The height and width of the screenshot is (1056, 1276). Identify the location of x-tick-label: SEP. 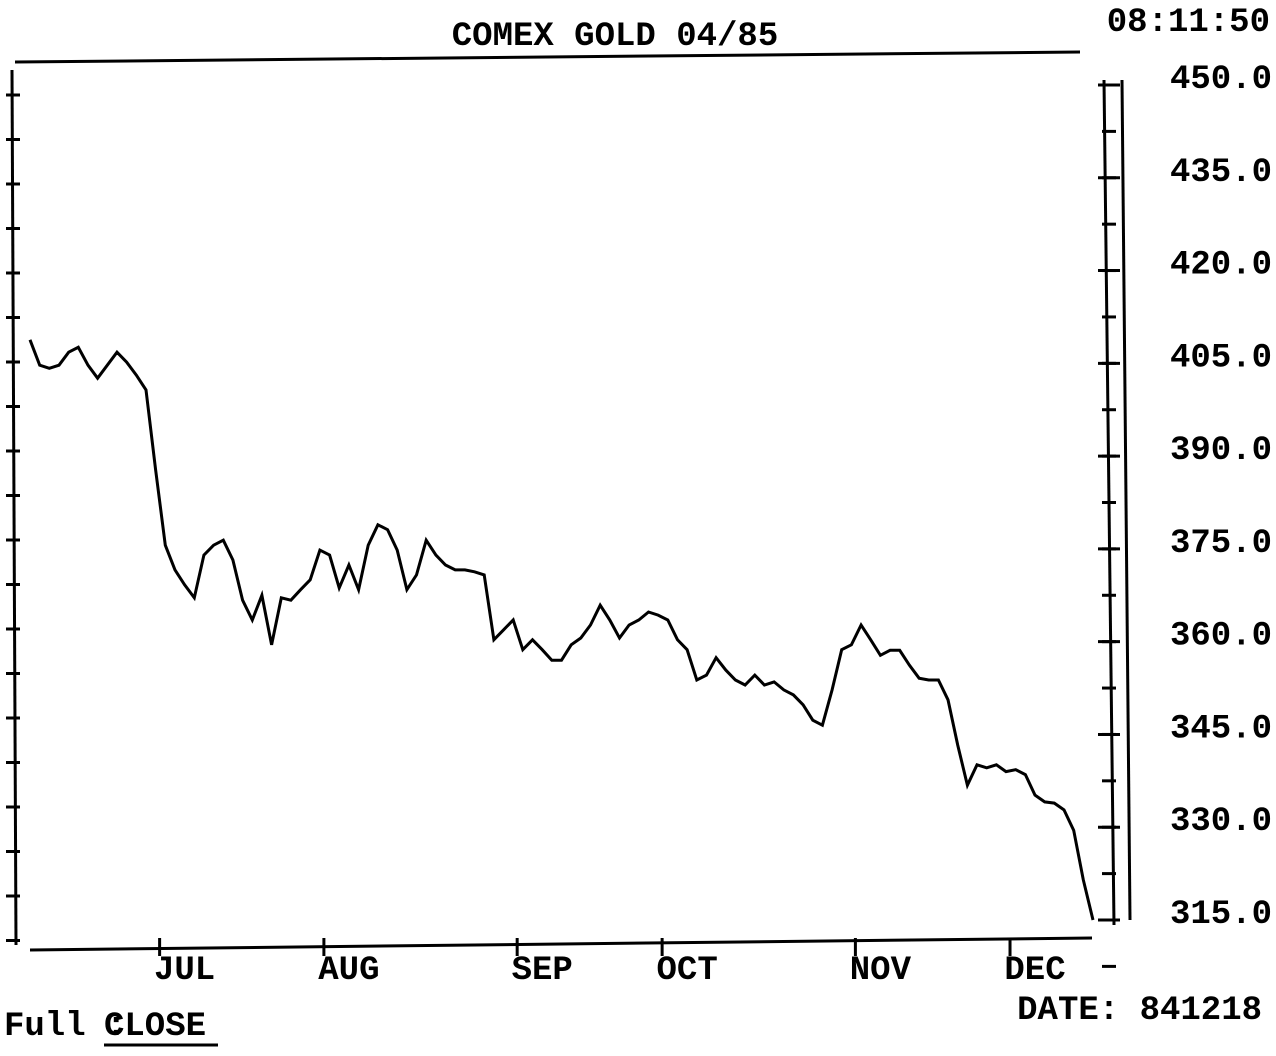
(542, 971).